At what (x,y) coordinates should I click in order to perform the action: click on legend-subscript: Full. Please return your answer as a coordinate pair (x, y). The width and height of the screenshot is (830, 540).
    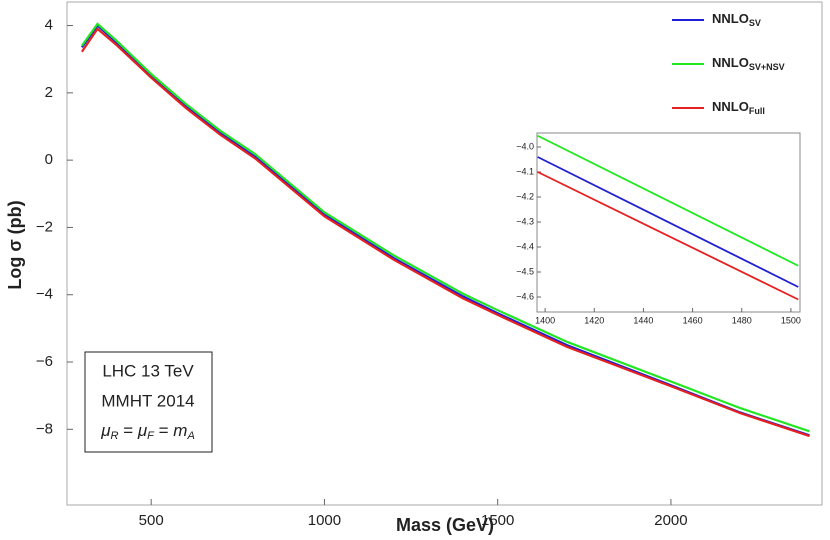
    Looking at the image, I should click on (757, 111).